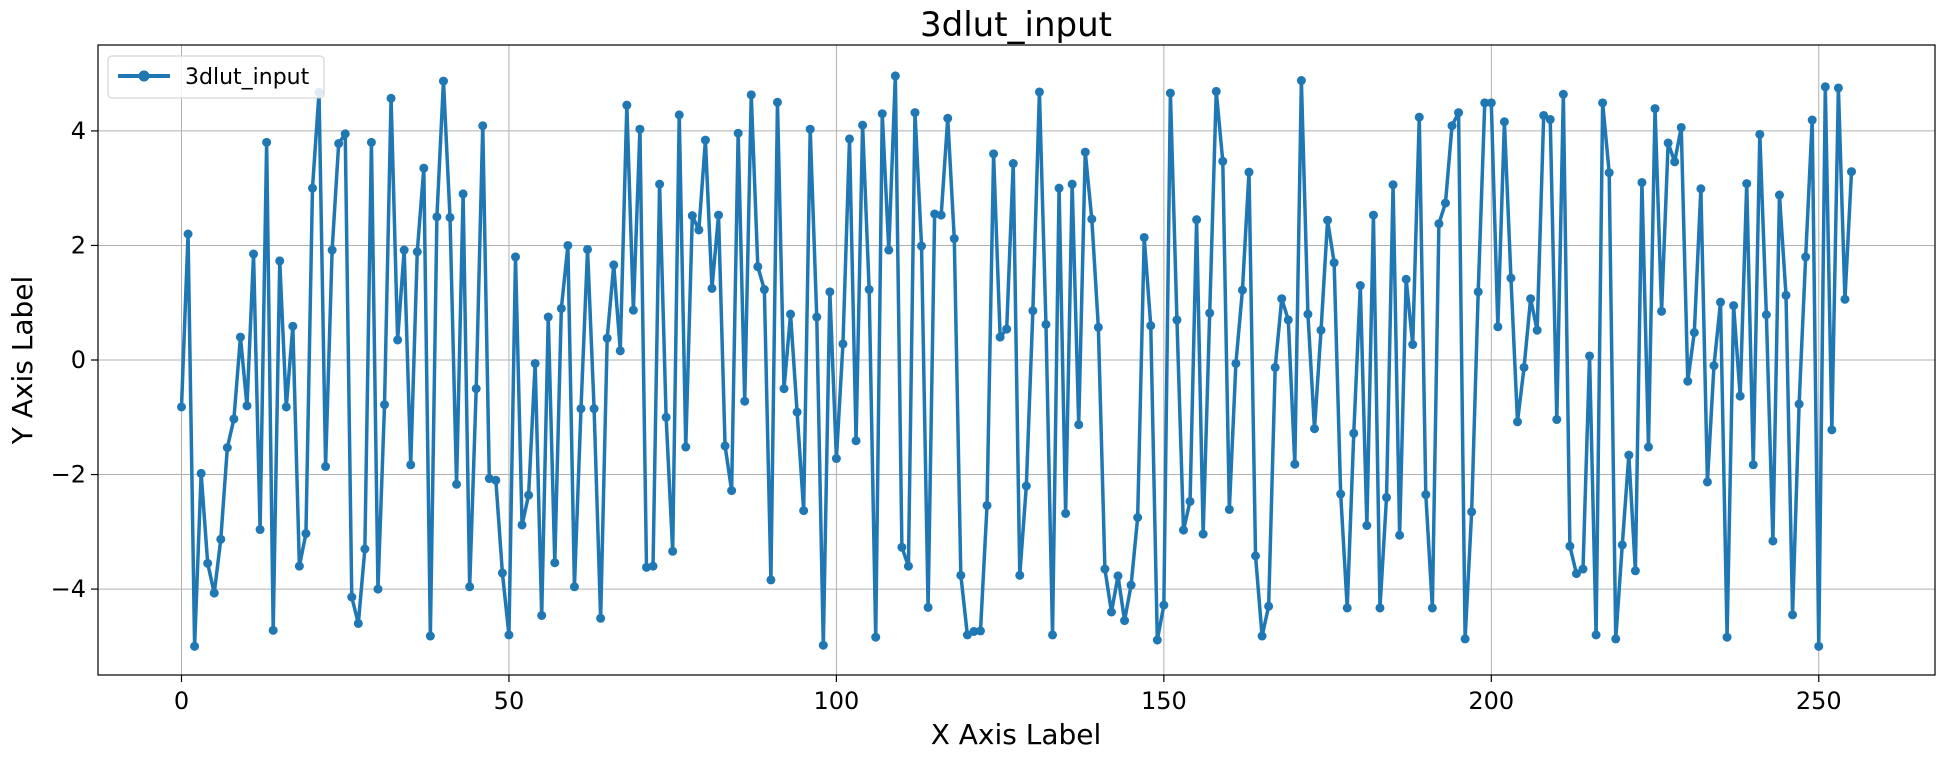  Describe the element at coordinates (1008, 695) in the screenshot. I see `x-axis-ticks: 0 50 100 150 200 250` at that location.